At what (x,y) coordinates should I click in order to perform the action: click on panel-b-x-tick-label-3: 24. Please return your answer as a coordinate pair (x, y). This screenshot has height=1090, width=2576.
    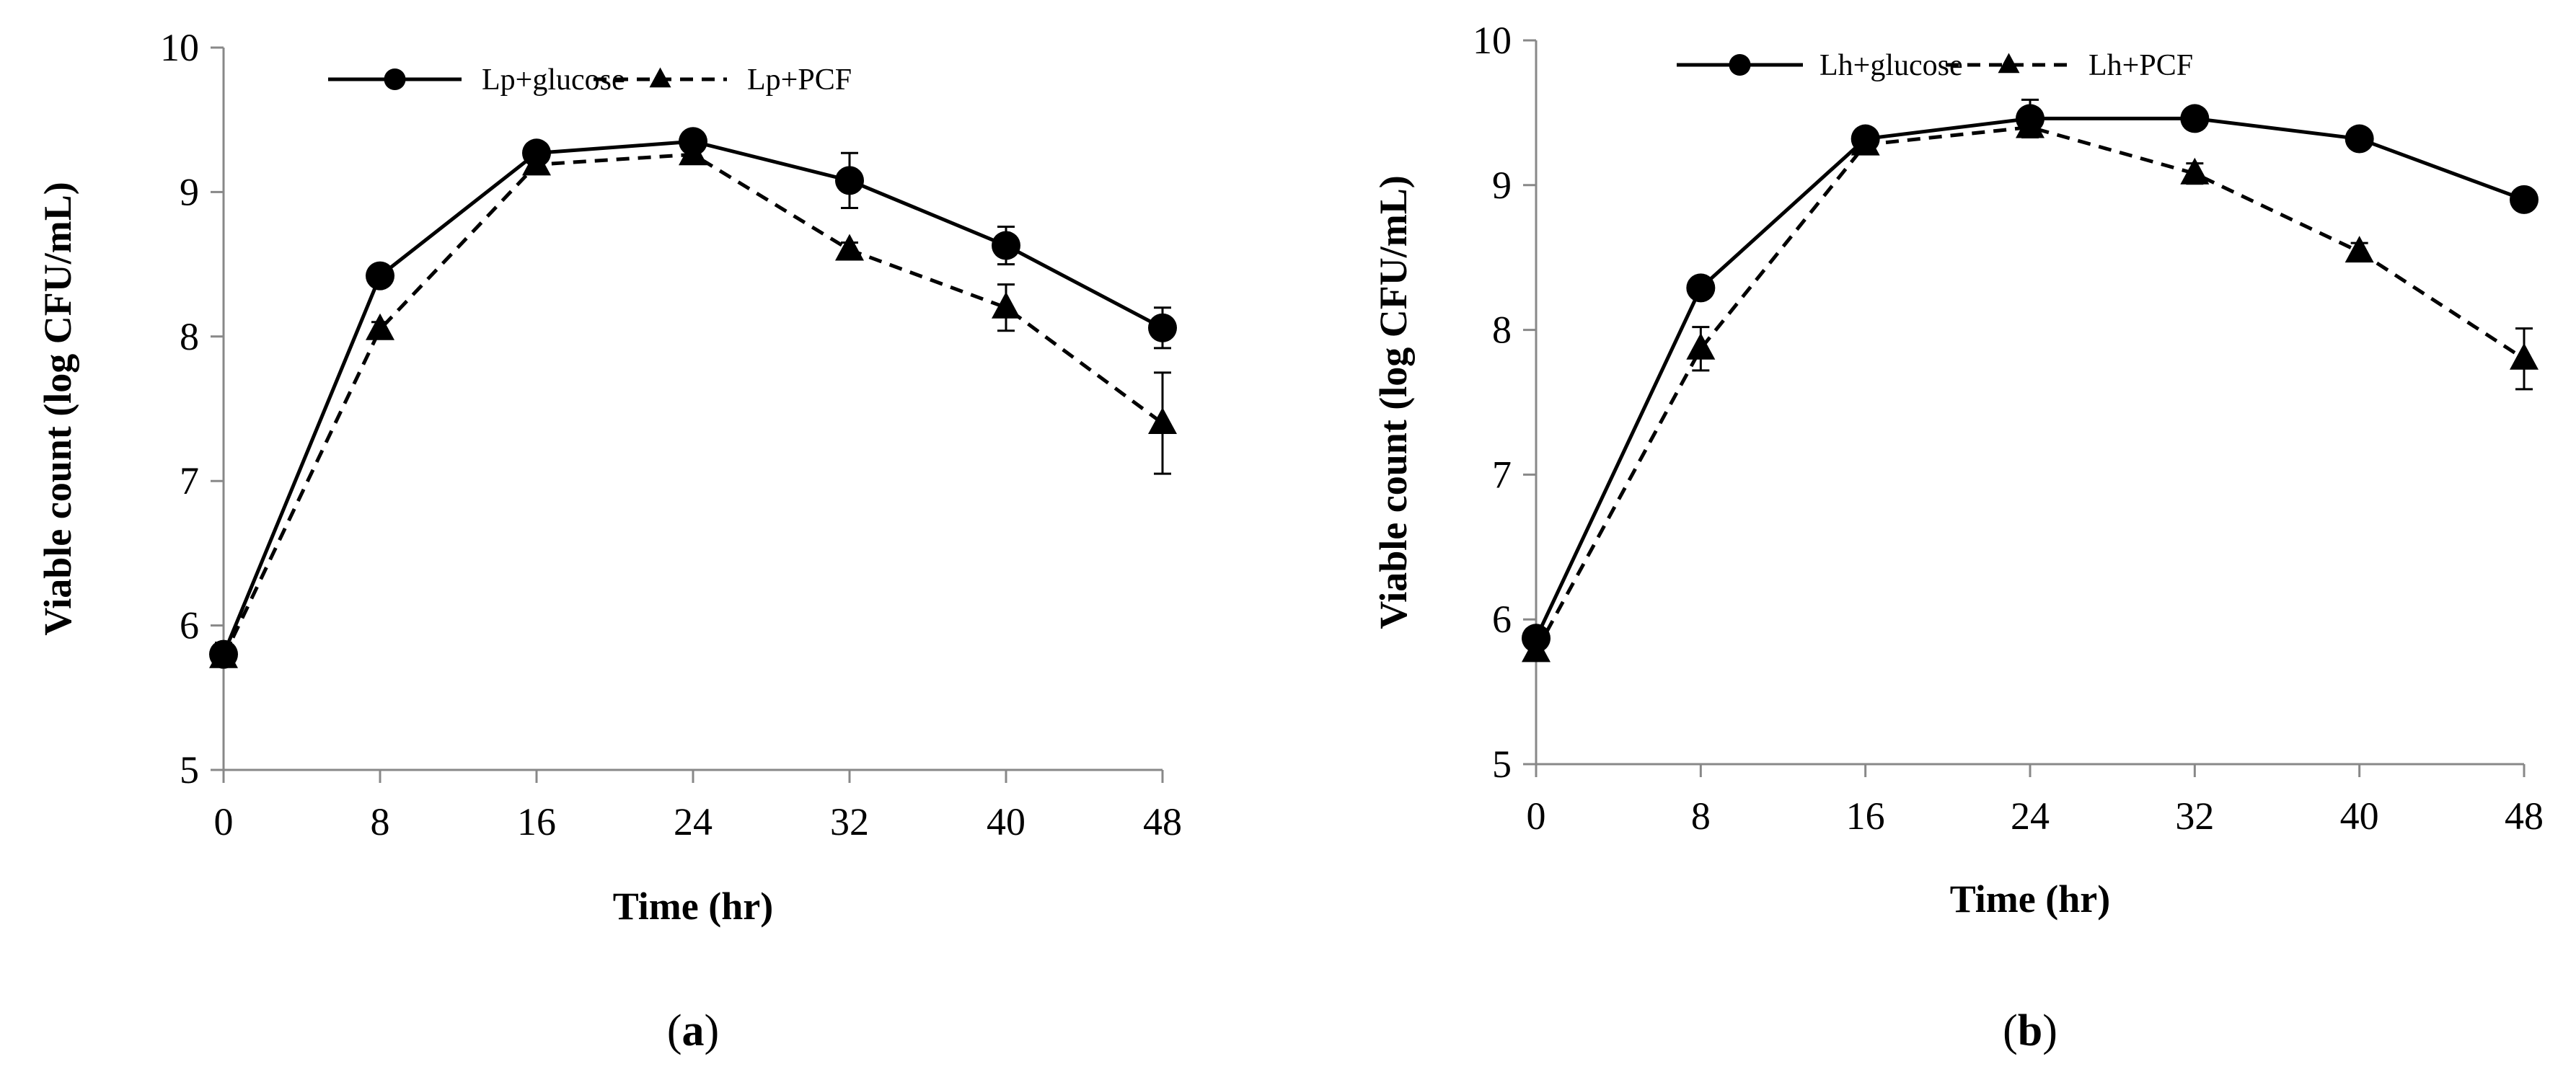
    Looking at the image, I should click on (2030, 816).